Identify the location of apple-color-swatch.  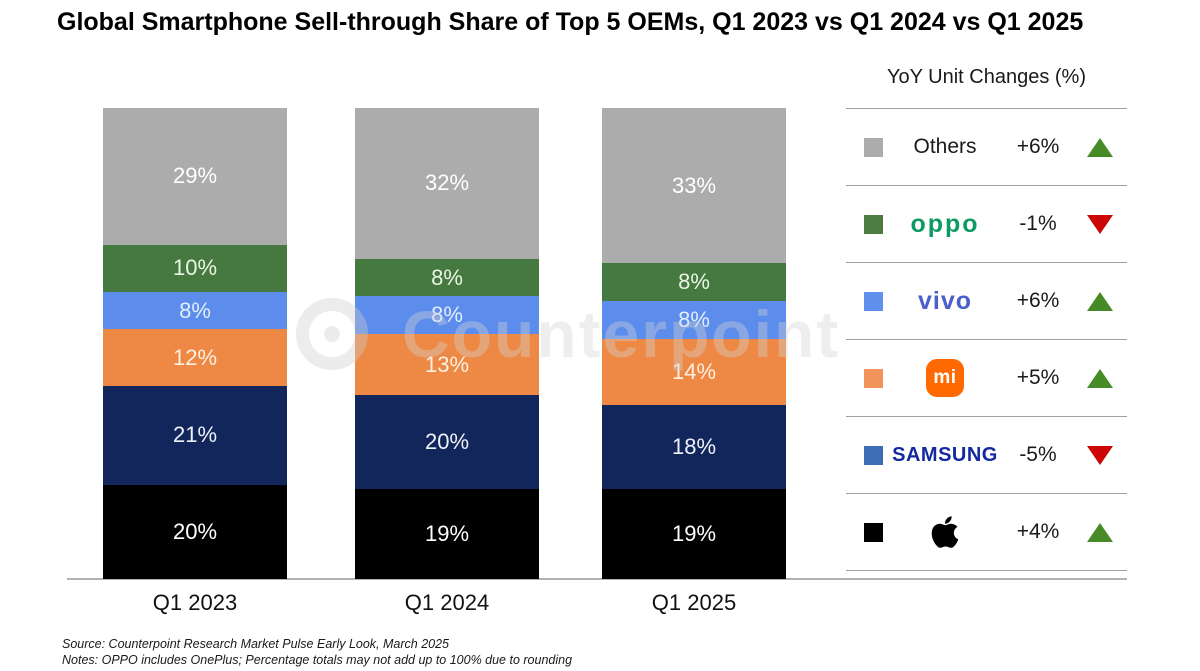
(873, 532).